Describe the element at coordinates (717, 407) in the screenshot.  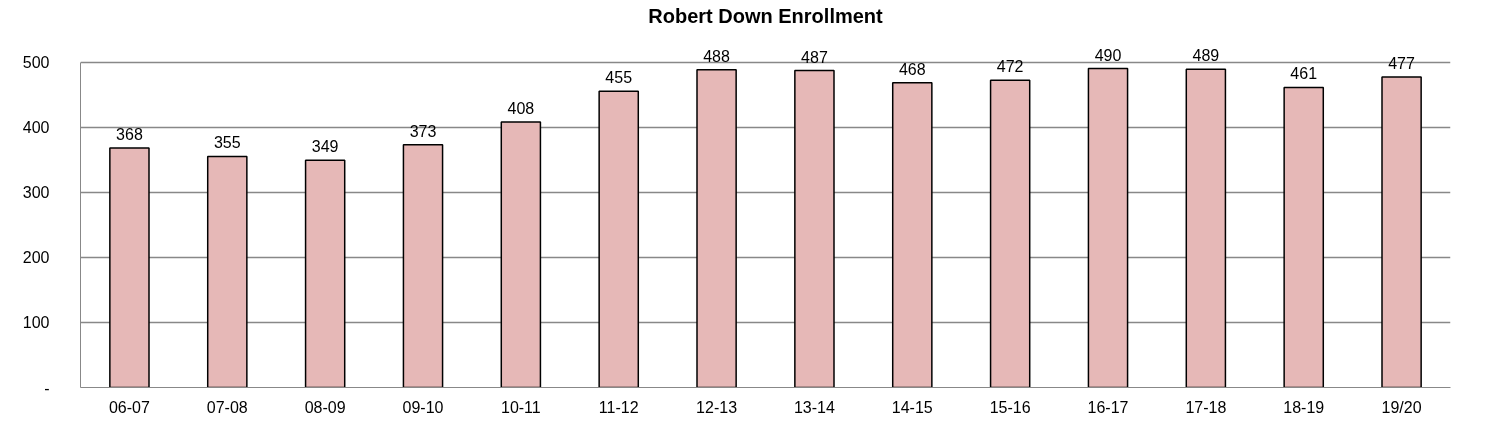
I see `x-tick-label: 12-13` at that location.